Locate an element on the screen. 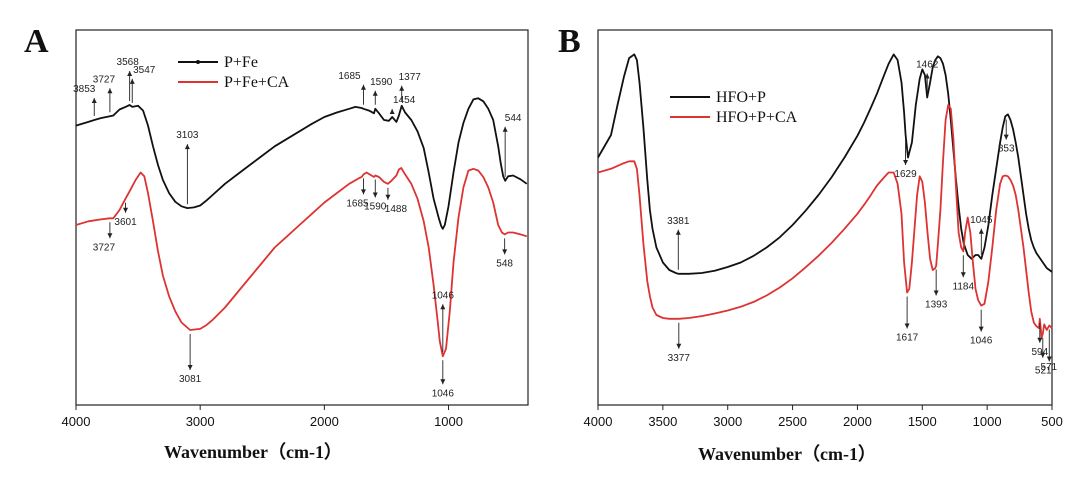 The width and height of the screenshot is (1079, 480). peak-label: 1393 is located at coordinates (936, 305).